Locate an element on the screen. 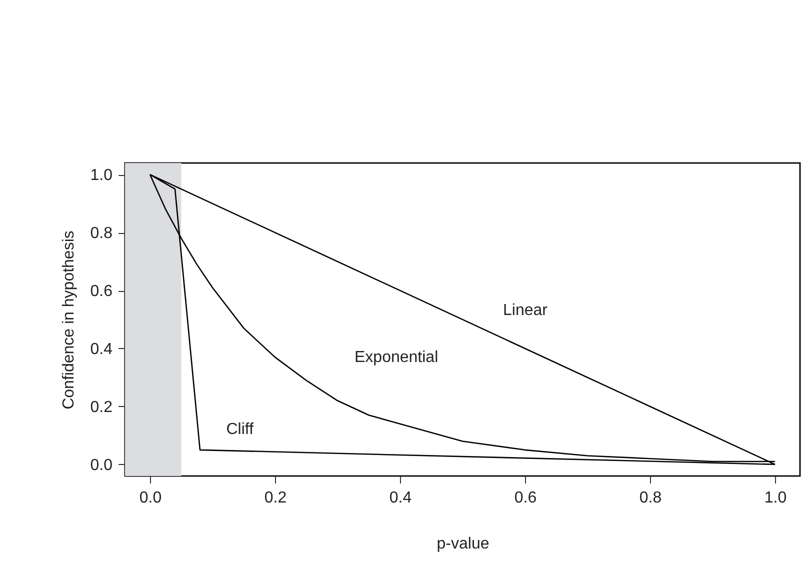 This screenshot has height=571, width=805. x-tick-label: 0.6 is located at coordinates (525, 498).